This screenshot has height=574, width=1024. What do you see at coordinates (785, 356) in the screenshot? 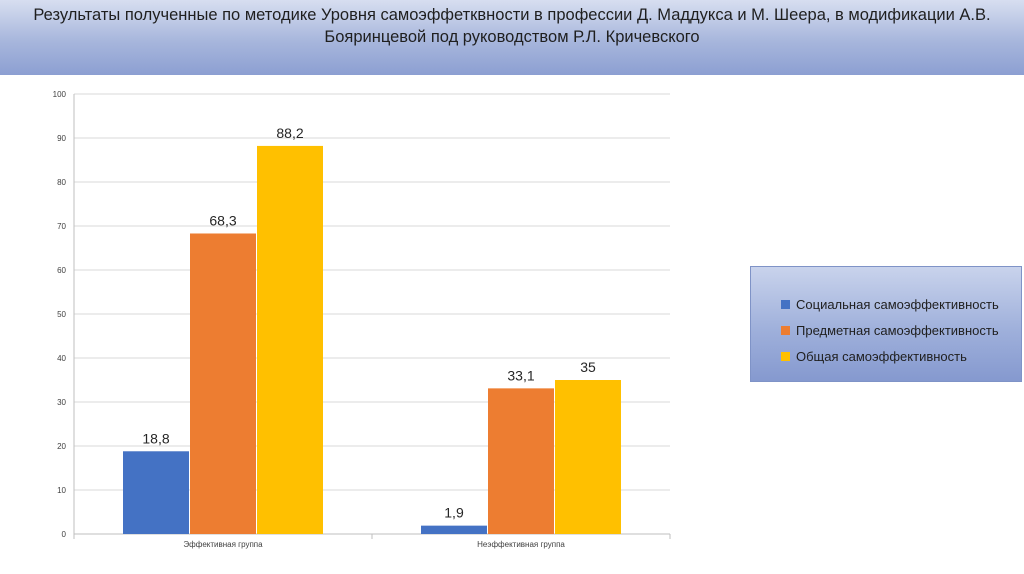
I see `legend-swatch-general` at bounding box center [785, 356].